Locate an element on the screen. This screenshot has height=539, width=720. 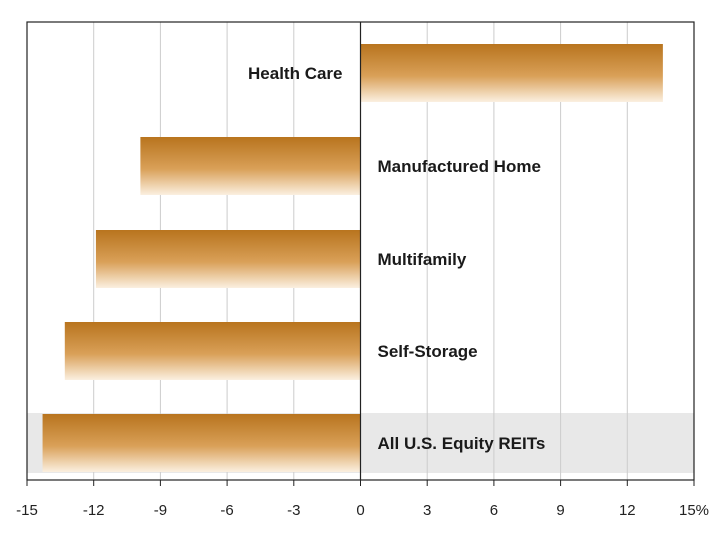
x-tick-label-3: 3 is located at coordinates (427, 510).